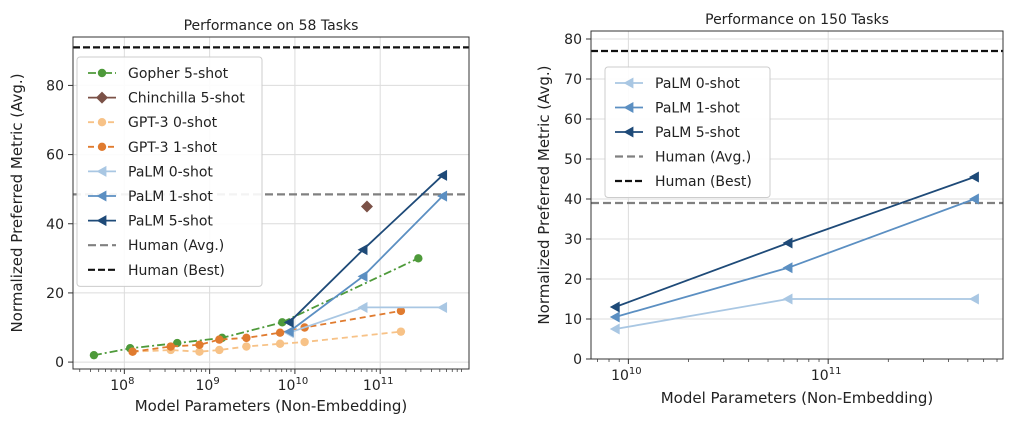 Image resolution: width=1024 pixels, height=427 pixels. Describe the element at coordinates (271, 26) in the screenshot. I see `chart-title: Performance on 58 Tasks` at that location.